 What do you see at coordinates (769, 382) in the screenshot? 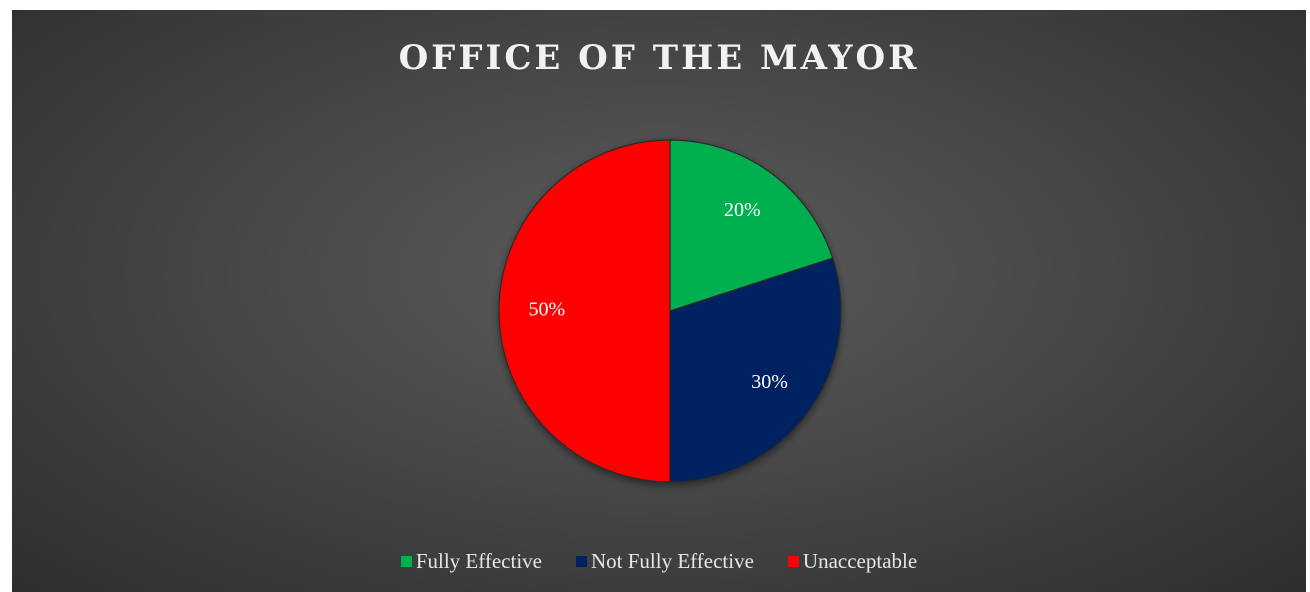
I see `data-label-not-fully-effective: 30%` at bounding box center [769, 382].